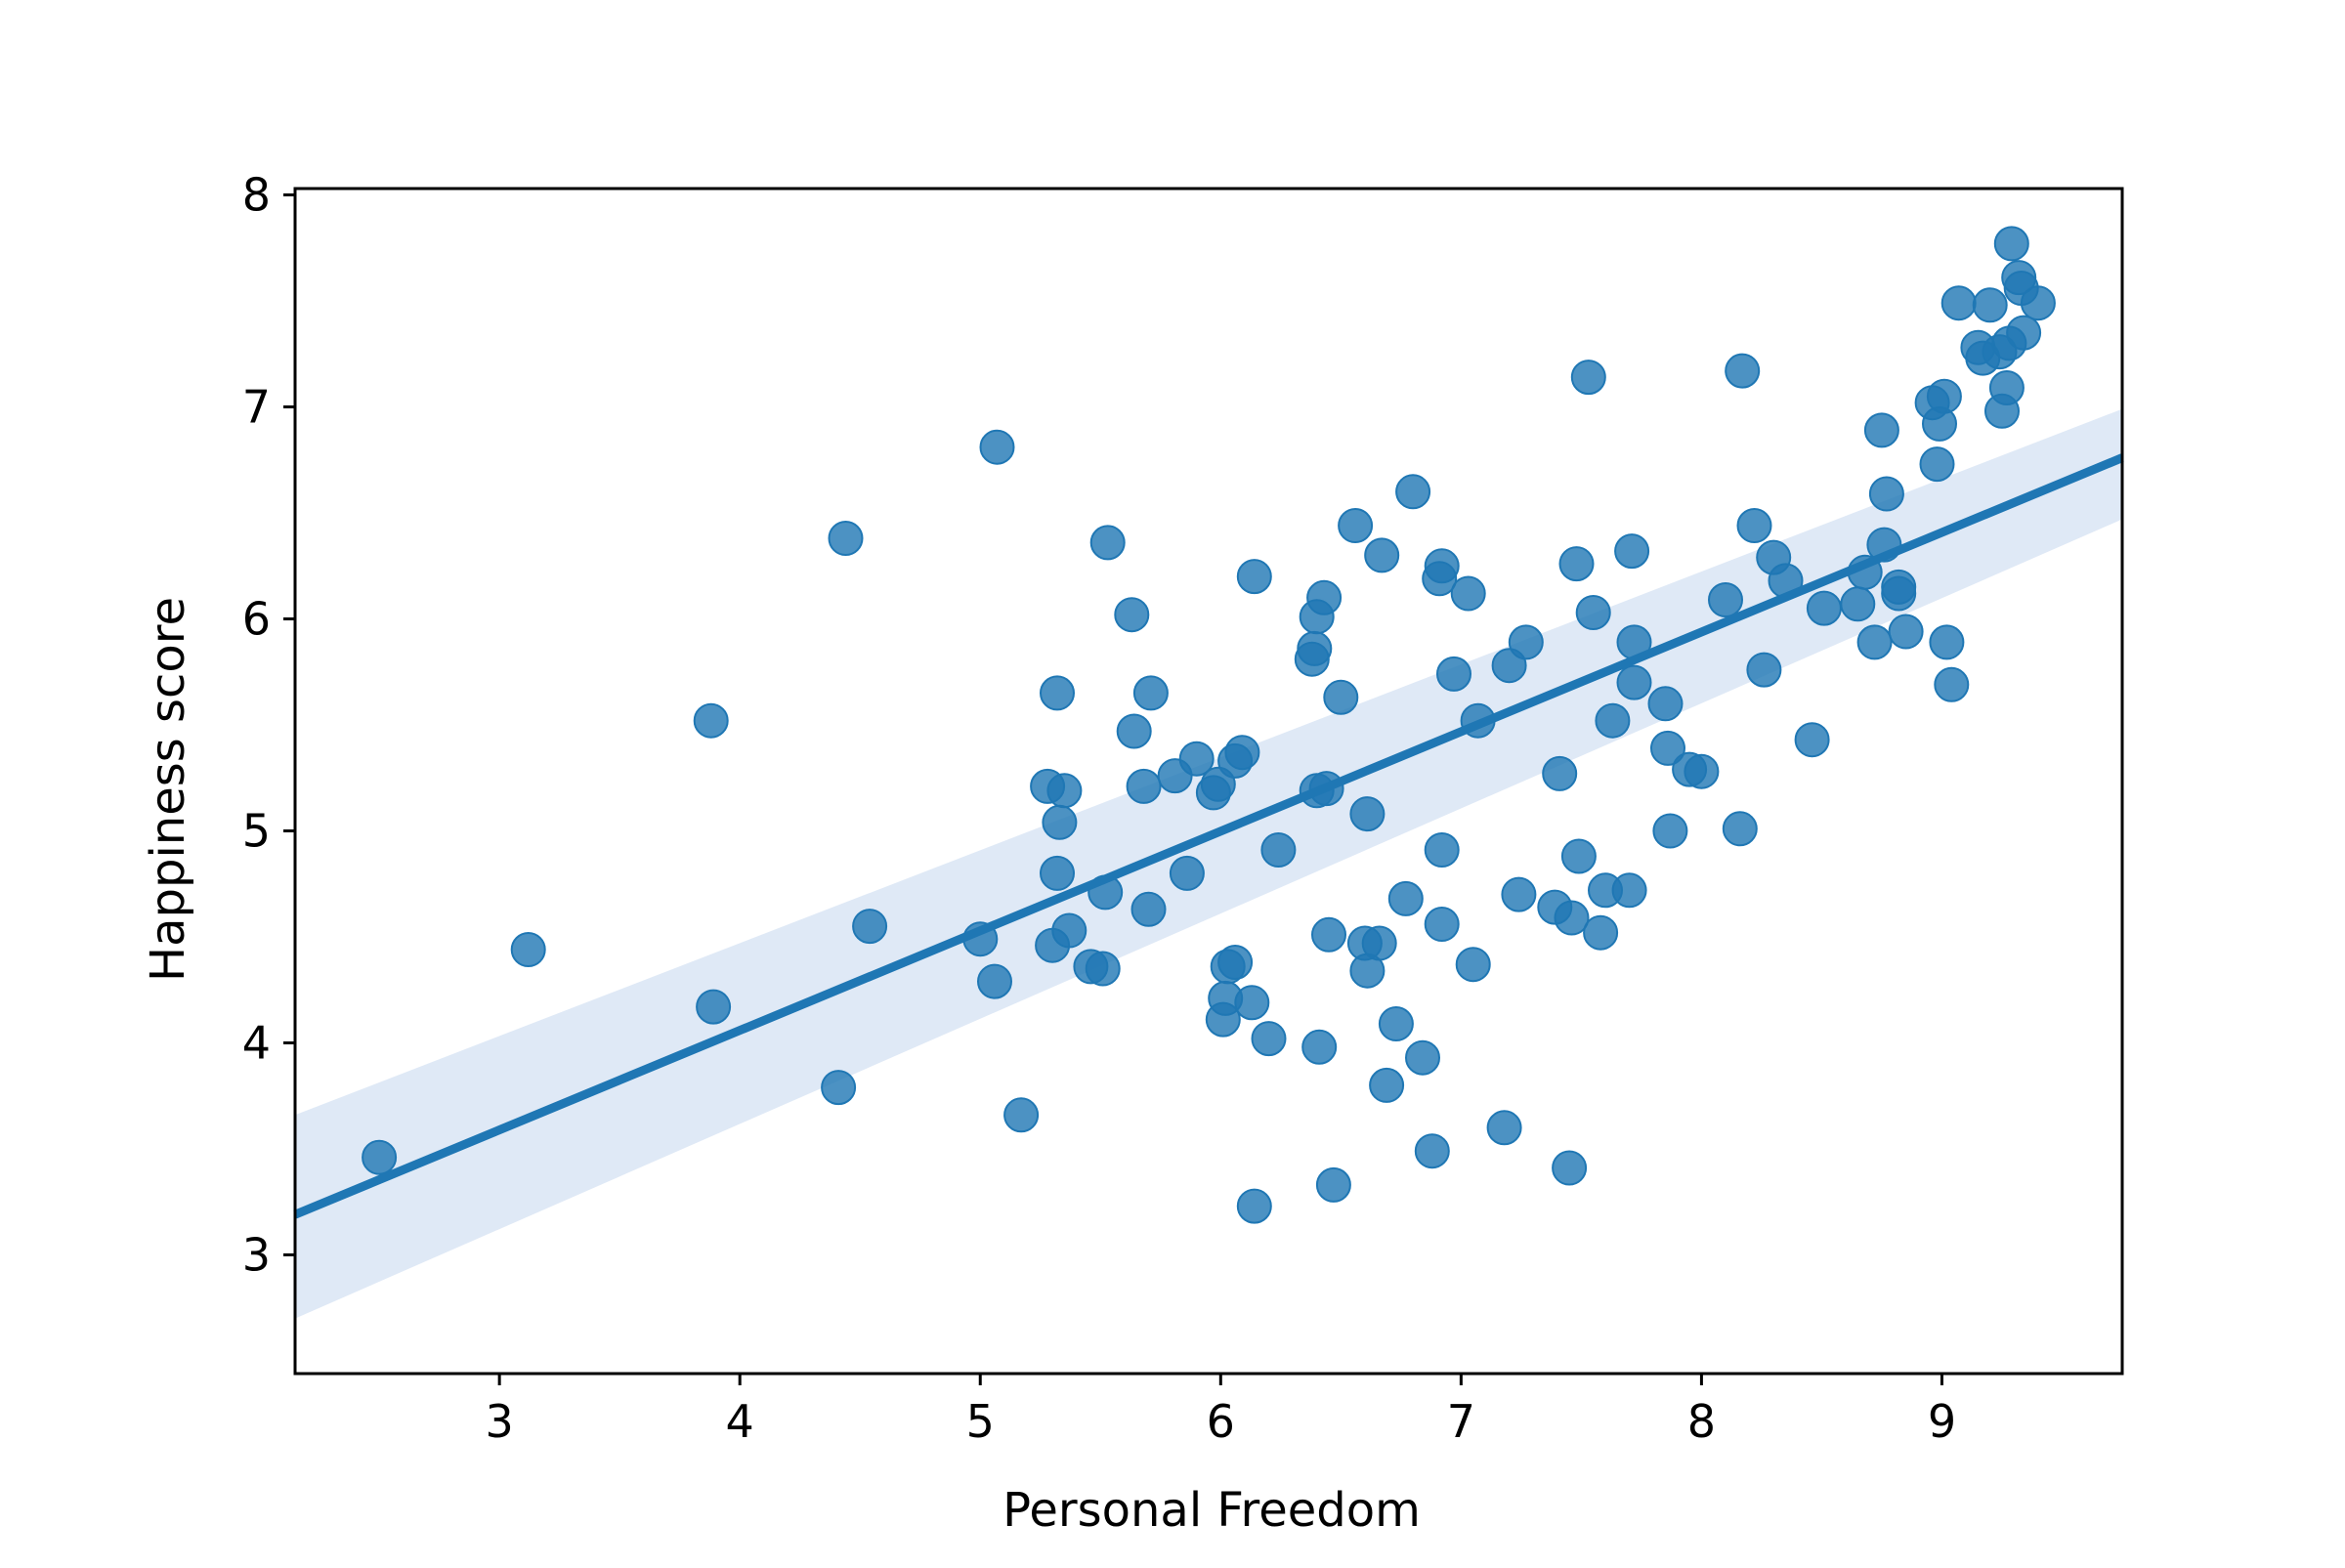 The image size is (2345, 1568). What do you see at coordinates (1942, 1421) in the screenshot?
I see `x-tick-label: 9` at bounding box center [1942, 1421].